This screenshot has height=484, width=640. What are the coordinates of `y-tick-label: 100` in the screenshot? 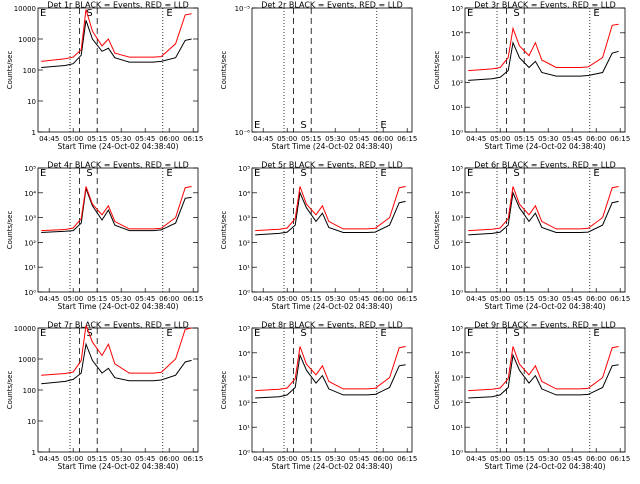 It's located at (29, 71).